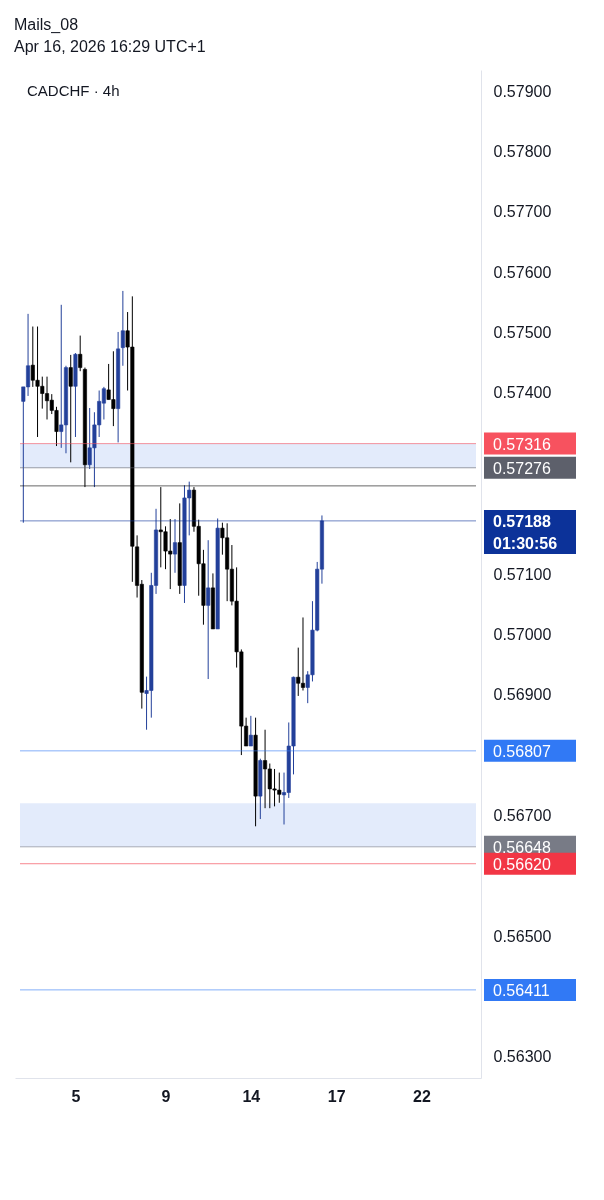 This screenshot has width=604, height=1200. Describe the element at coordinates (522, 864) in the screenshot. I see `ref-line-label: 0.56620` at that location.